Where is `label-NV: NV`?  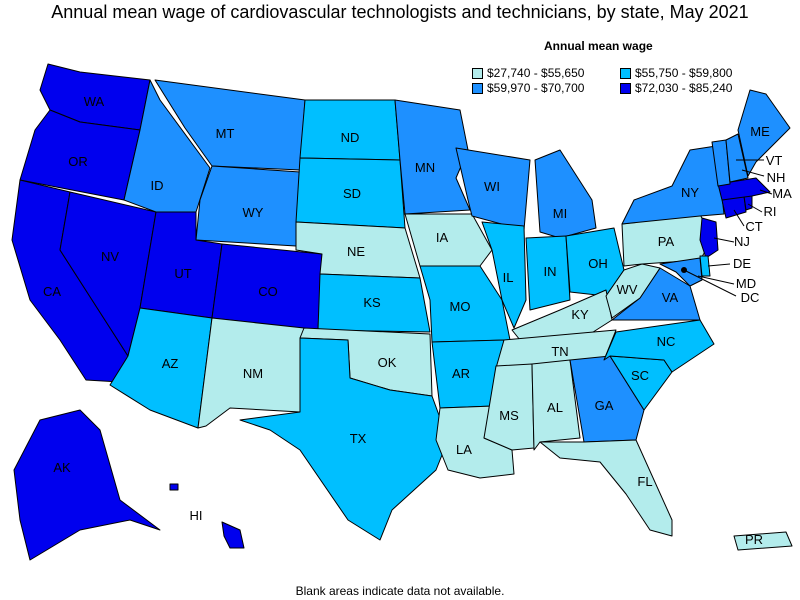
label-NV: NV is located at coordinates (110, 256).